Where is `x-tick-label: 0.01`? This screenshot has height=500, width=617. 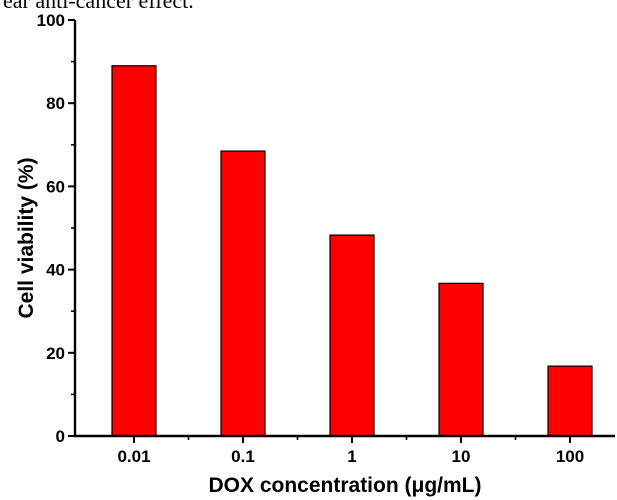
x-tick-label: 0.01 is located at coordinates (133, 456).